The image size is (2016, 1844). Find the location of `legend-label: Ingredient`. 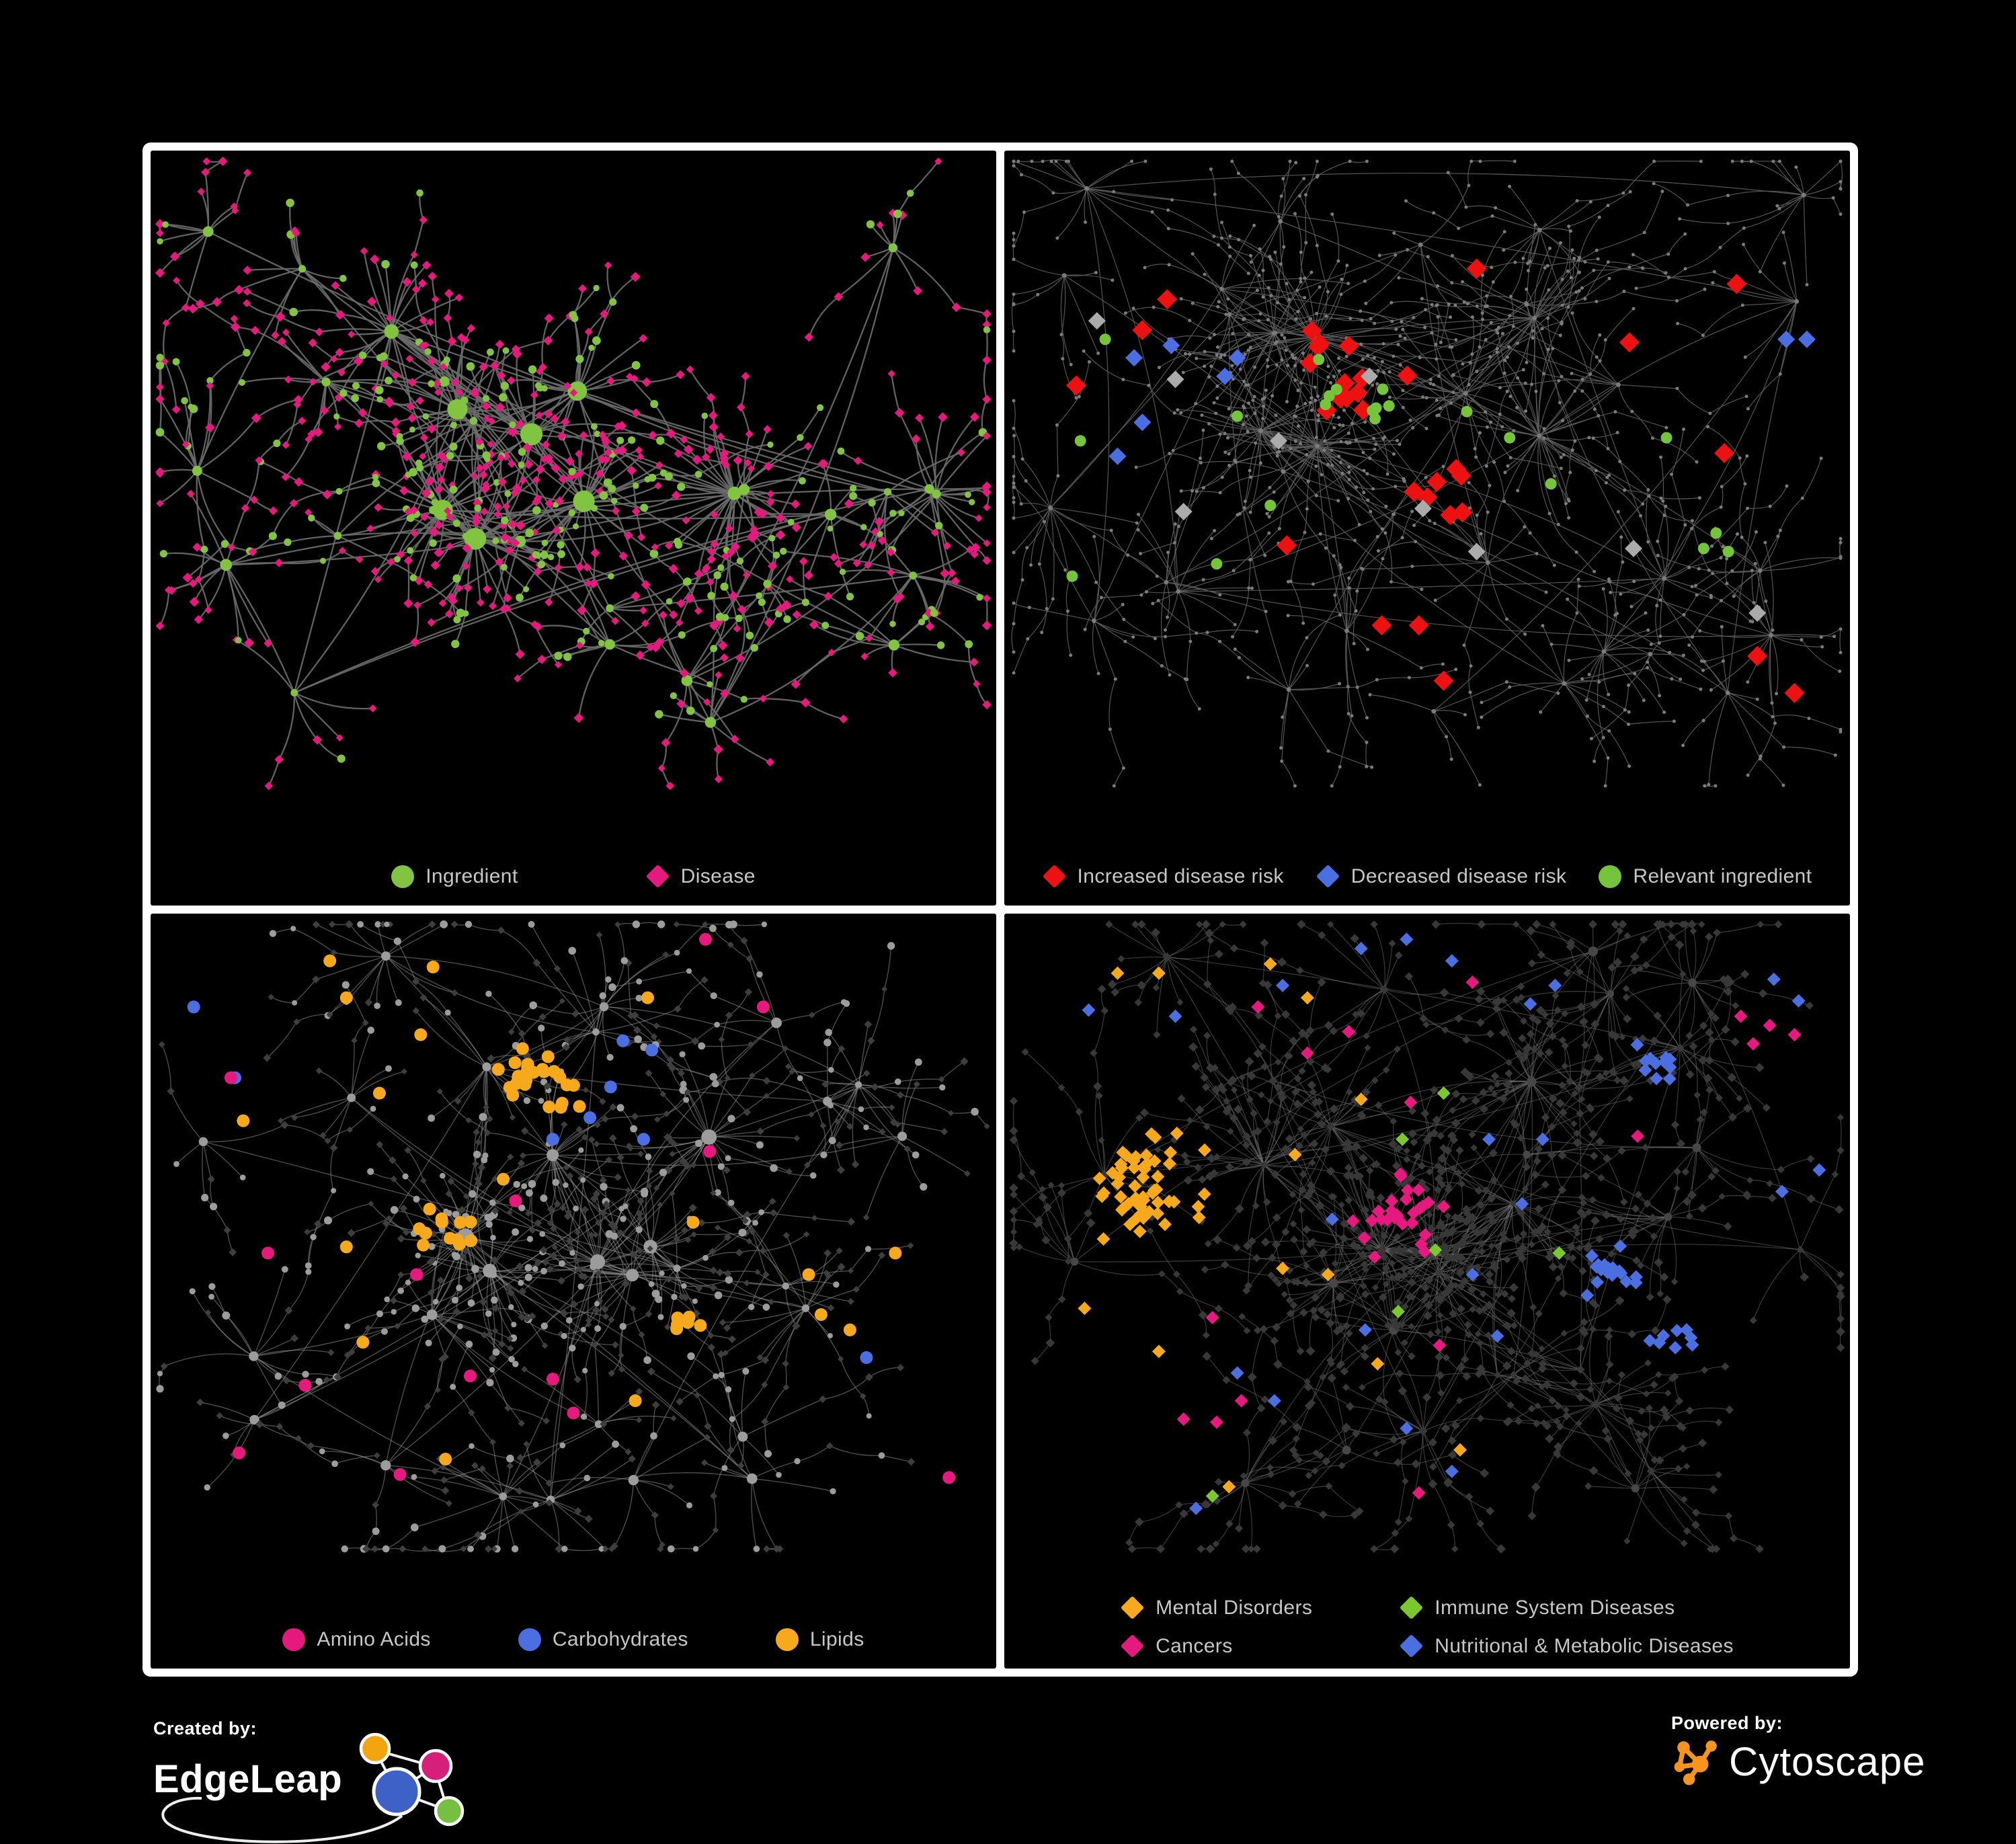

legend-label: Ingredient is located at coordinates (472, 876).